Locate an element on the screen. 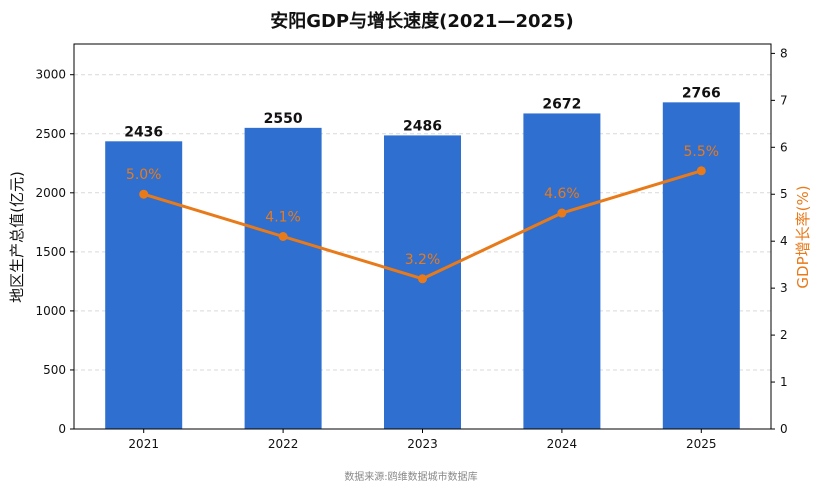 Image resolution: width=821 pixels, height=494 pixels. right-tick-label: 2 is located at coordinates (784, 335).